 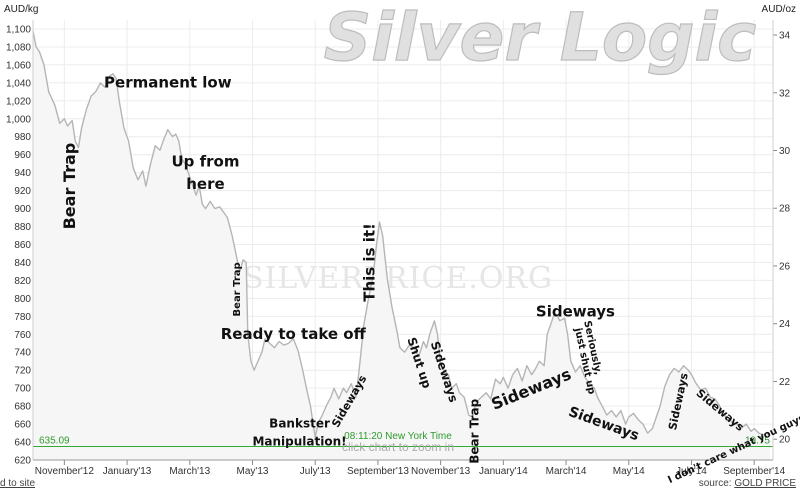 What do you see at coordinates (205, 184) in the screenshot?
I see `annotation-label: here` at bounding box center [205, 184].